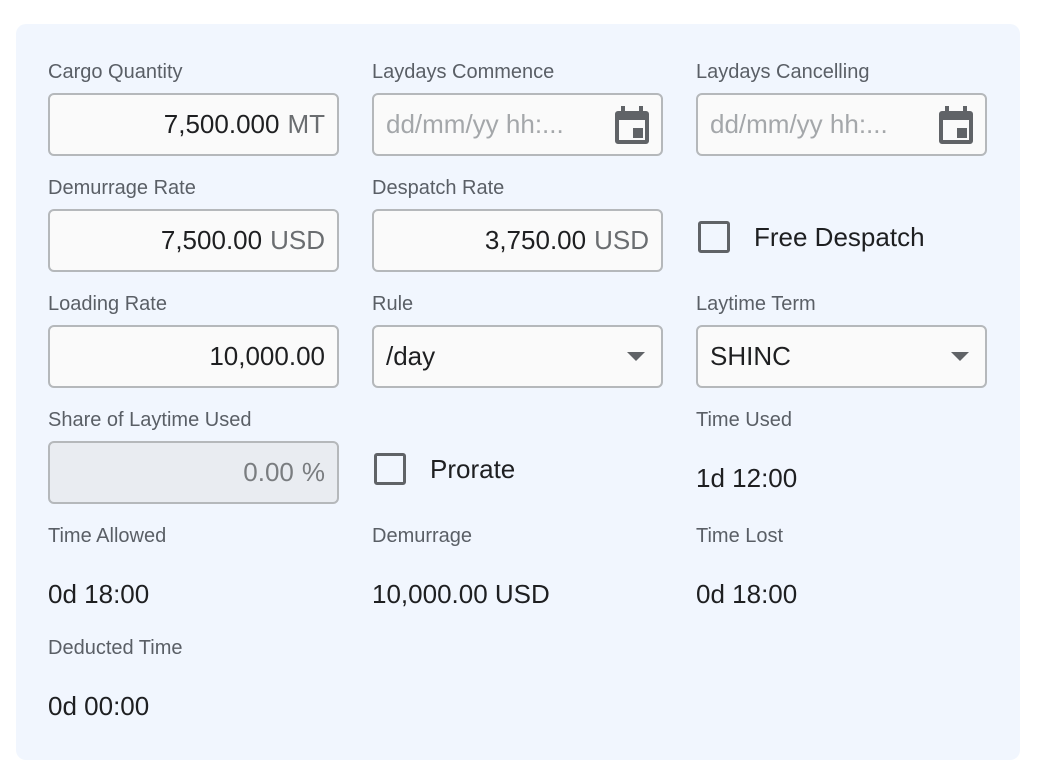  Describe the element at coordinates (107, 304) in the screenshot. I see `loading-rate-label: Loading Rate` at that location.